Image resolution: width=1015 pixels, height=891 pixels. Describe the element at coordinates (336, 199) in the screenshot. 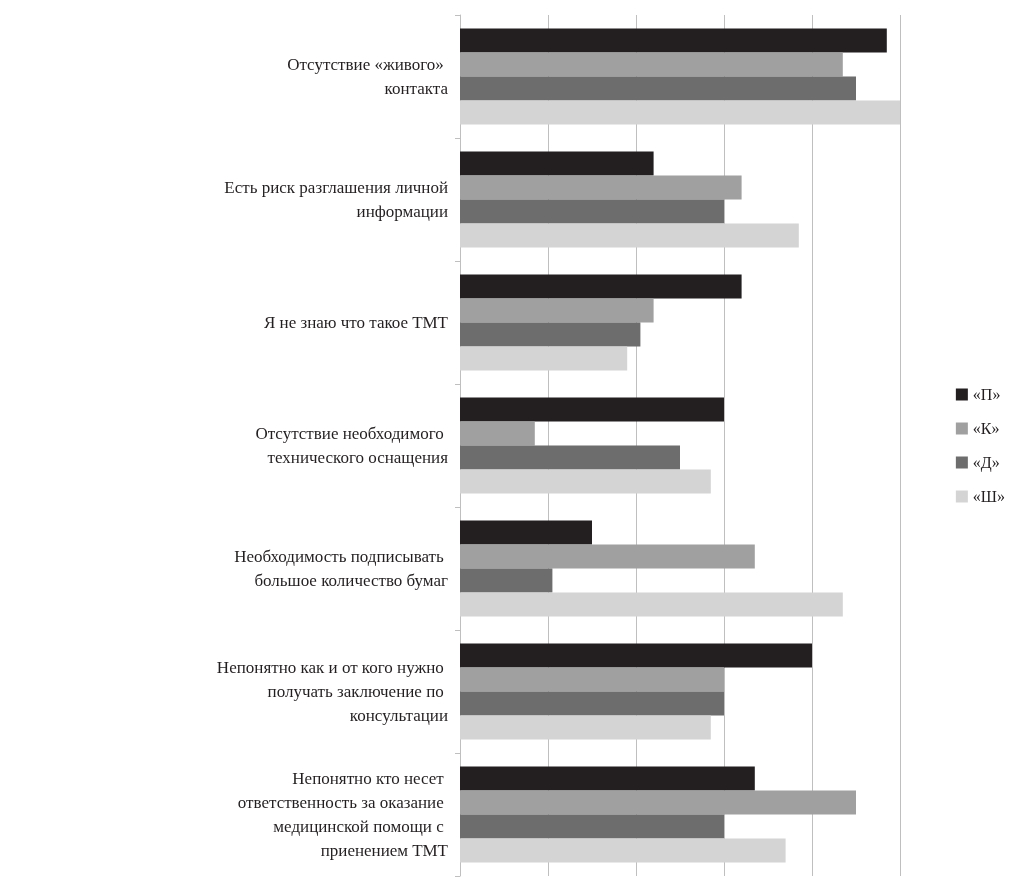

I see `y-tick-label: Есть риск разглашения личной информации` at that location.